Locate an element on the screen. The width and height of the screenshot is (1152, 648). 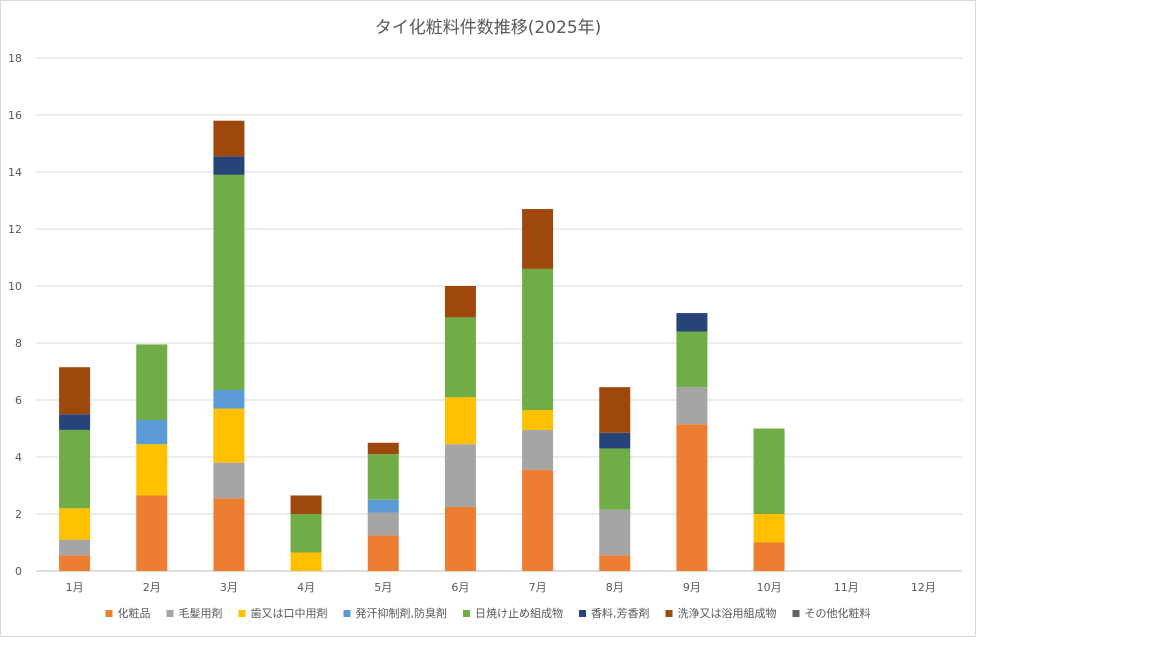
y-axis-ticks: 0 2 4 6 8 10 12 14 16 18 is located at coordinates (15, 315).